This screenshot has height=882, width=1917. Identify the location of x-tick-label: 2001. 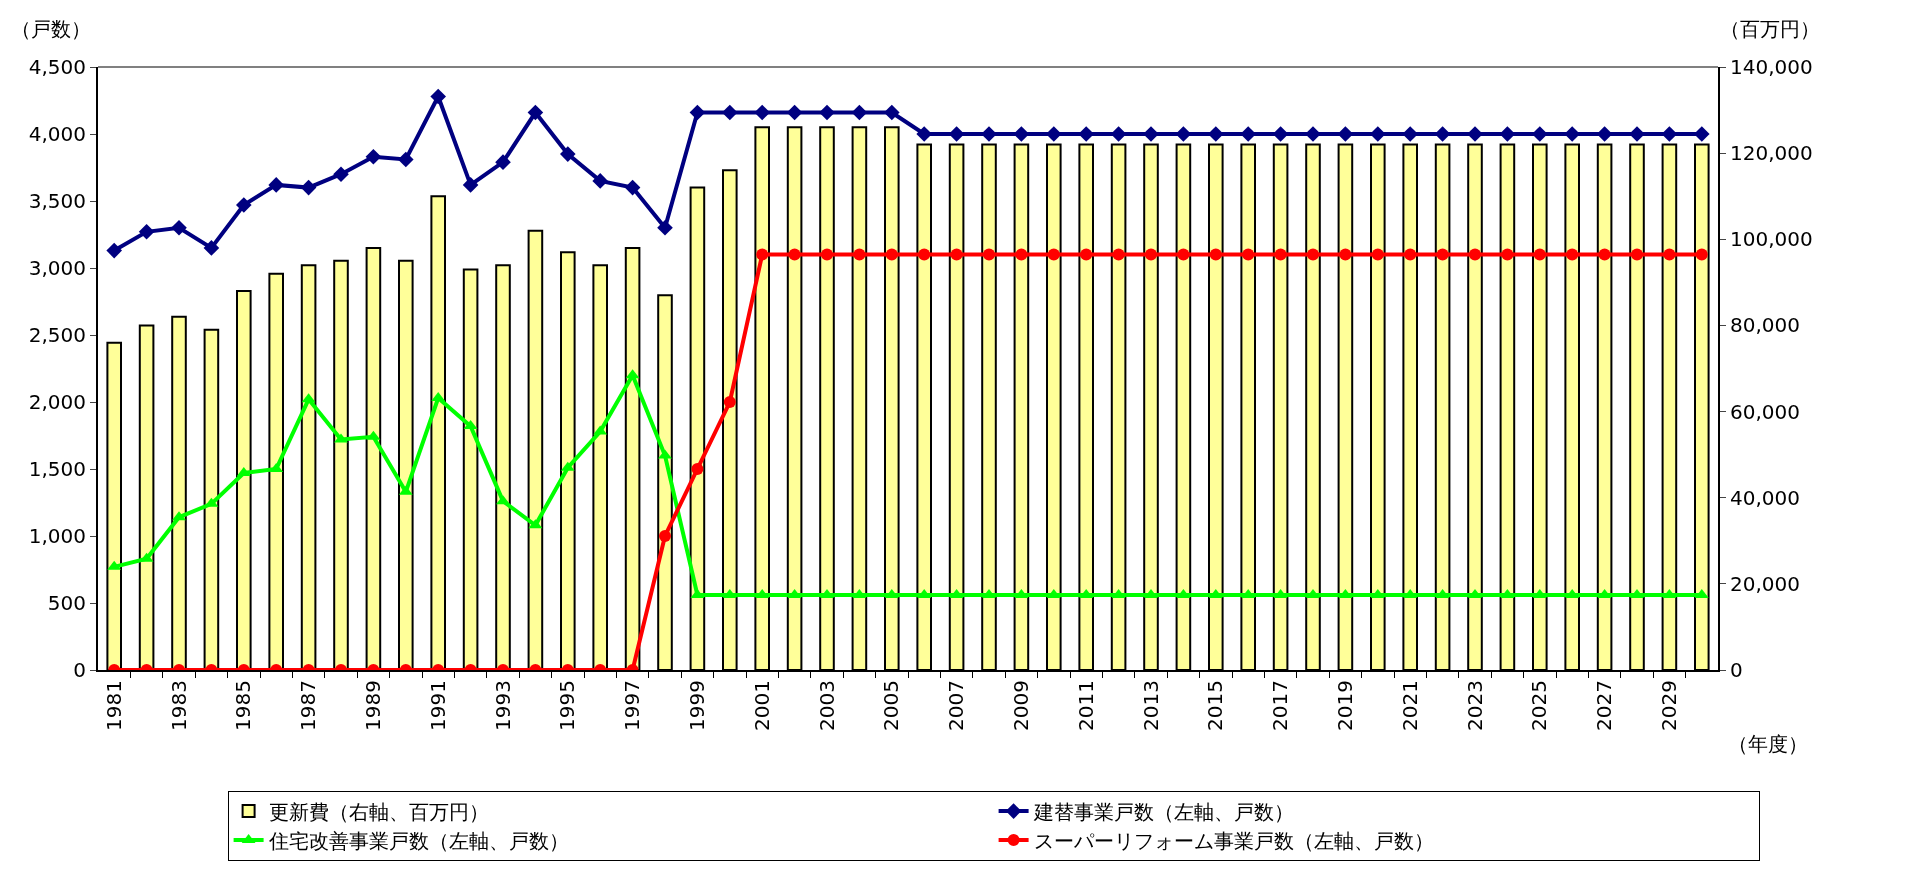
(761, 705).